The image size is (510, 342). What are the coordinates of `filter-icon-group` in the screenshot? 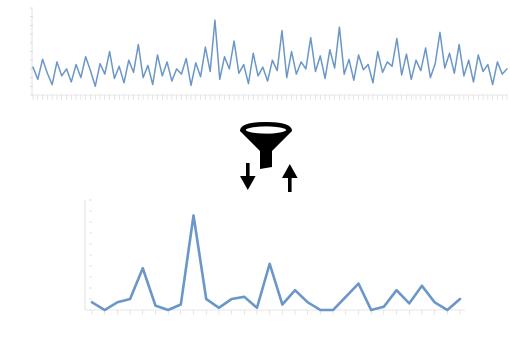 It's located at (269, 157).